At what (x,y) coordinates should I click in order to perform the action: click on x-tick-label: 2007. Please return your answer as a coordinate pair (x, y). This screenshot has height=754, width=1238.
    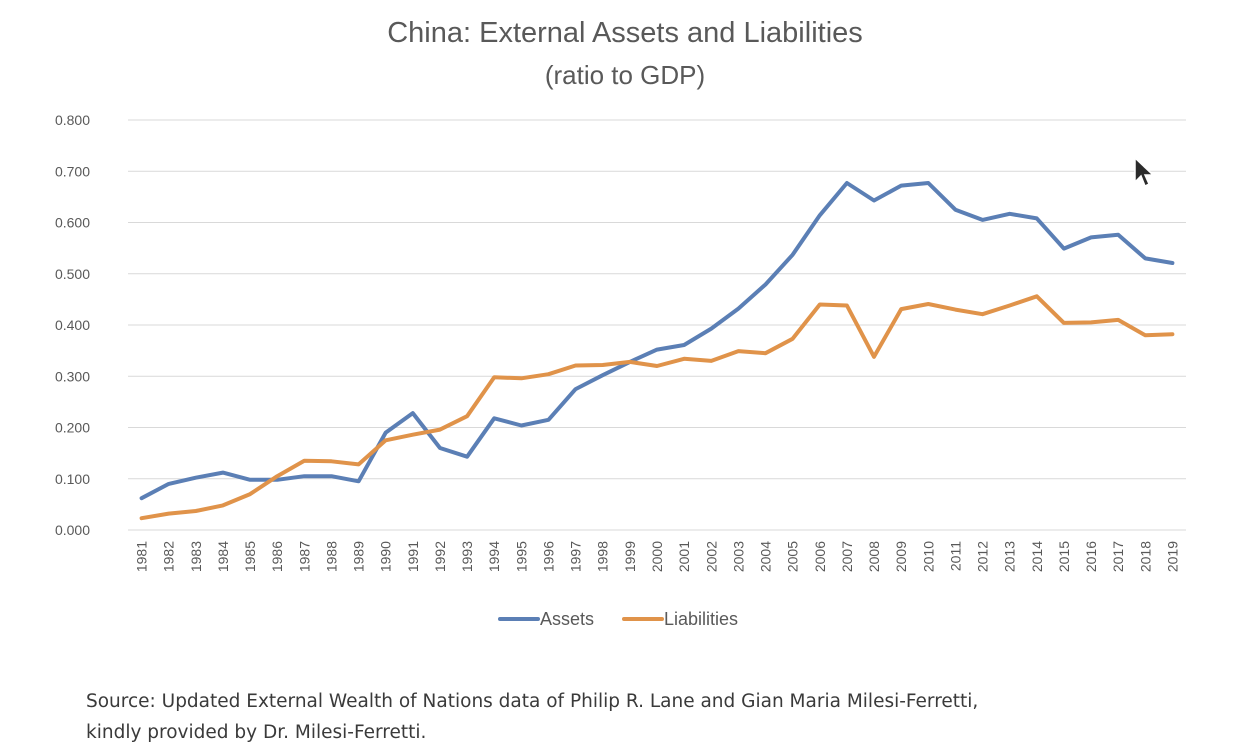
    Looking at the image, I should click on (847, 556).